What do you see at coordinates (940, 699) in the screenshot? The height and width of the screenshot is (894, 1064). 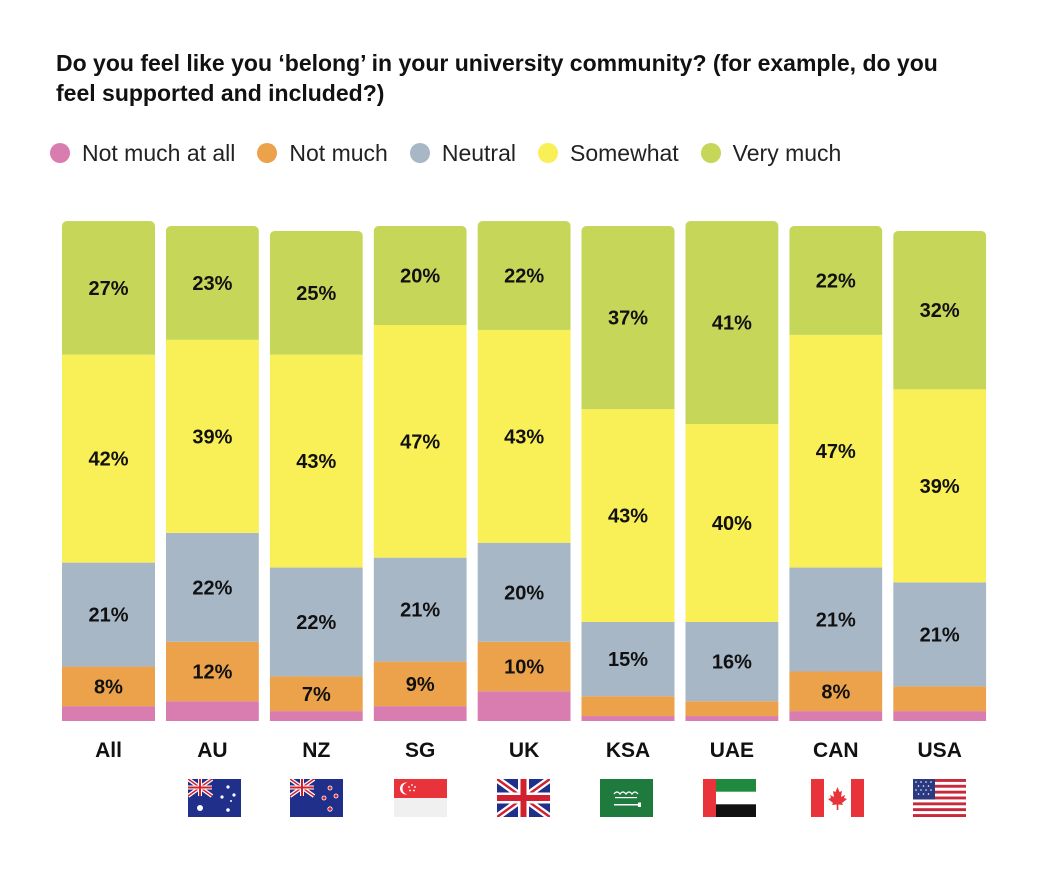 I see `bar-segment-usa-not-much` at bounding box center [940, 699].